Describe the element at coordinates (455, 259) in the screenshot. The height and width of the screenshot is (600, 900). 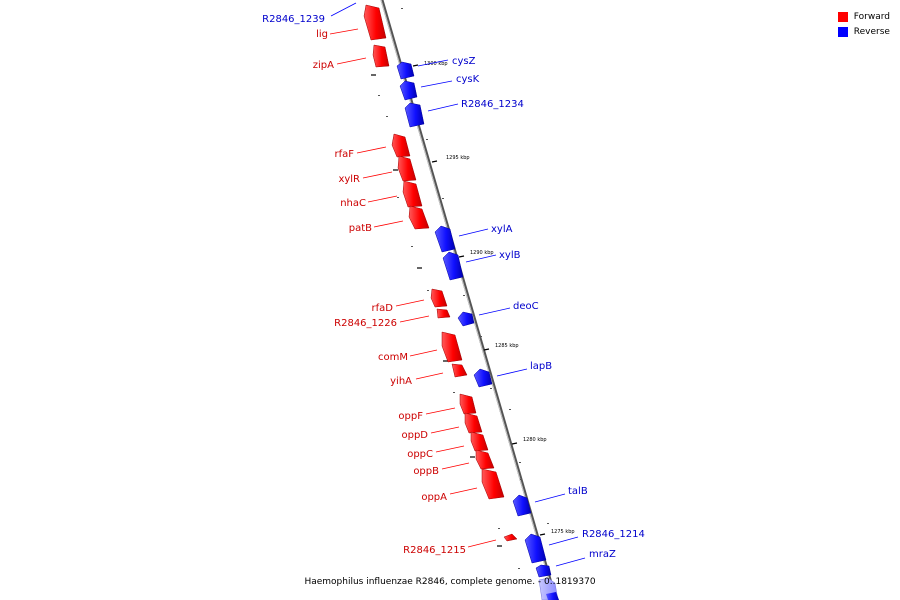
I see `tick-1290: 1290 kbp` at that location.